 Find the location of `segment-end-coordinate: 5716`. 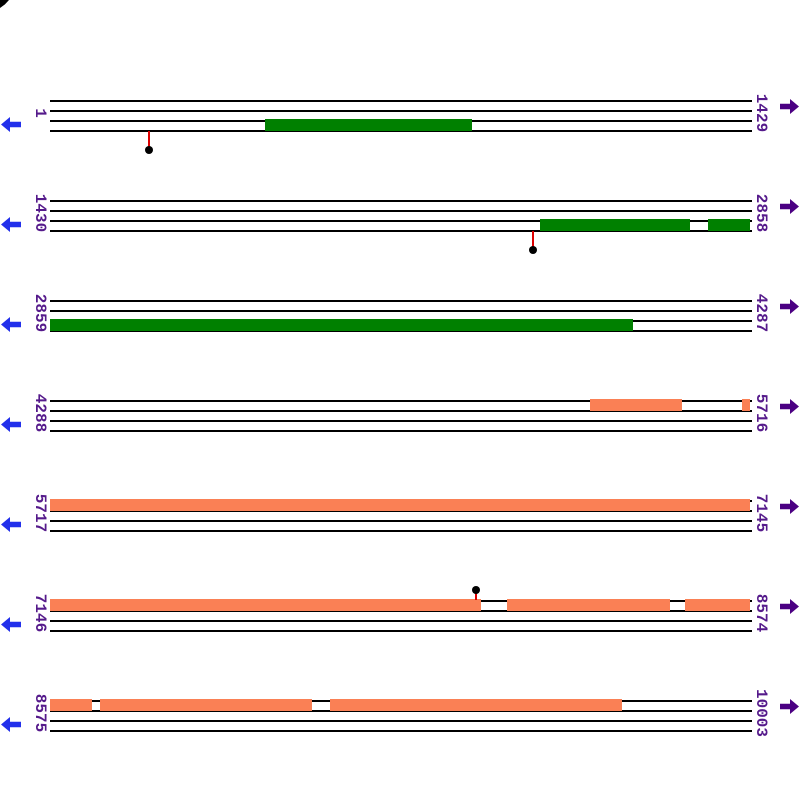

segment-end-coordinate: 5716 is located at coordinates (761, 413).